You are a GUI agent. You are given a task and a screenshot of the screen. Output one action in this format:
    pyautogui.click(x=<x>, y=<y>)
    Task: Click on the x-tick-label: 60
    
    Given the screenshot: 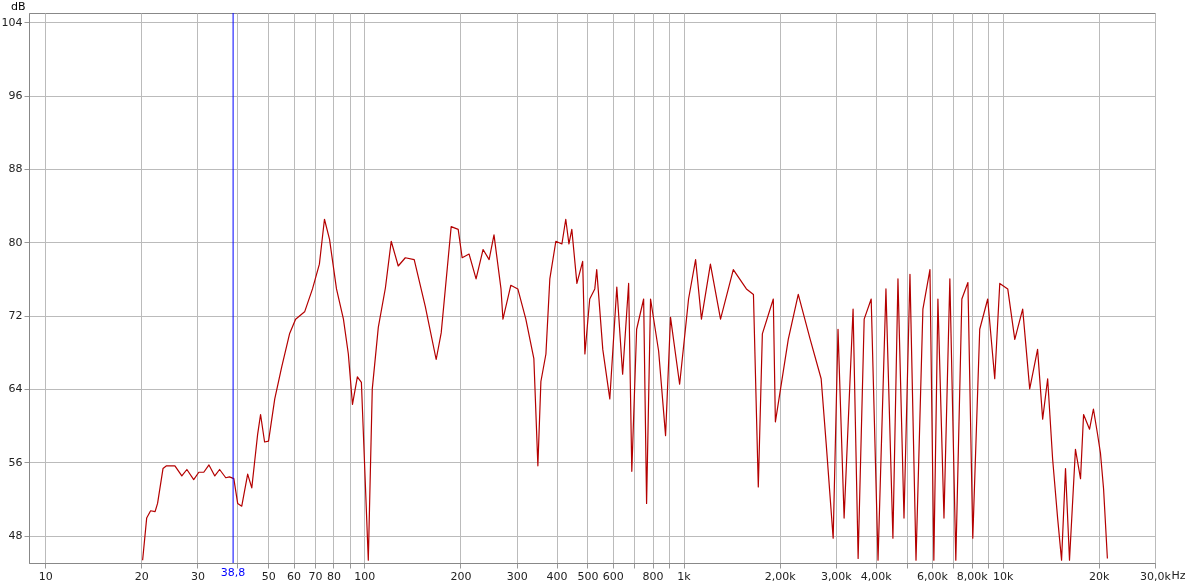 What is the action you would take?
    pyautogui.click(x=294, y=576)
    